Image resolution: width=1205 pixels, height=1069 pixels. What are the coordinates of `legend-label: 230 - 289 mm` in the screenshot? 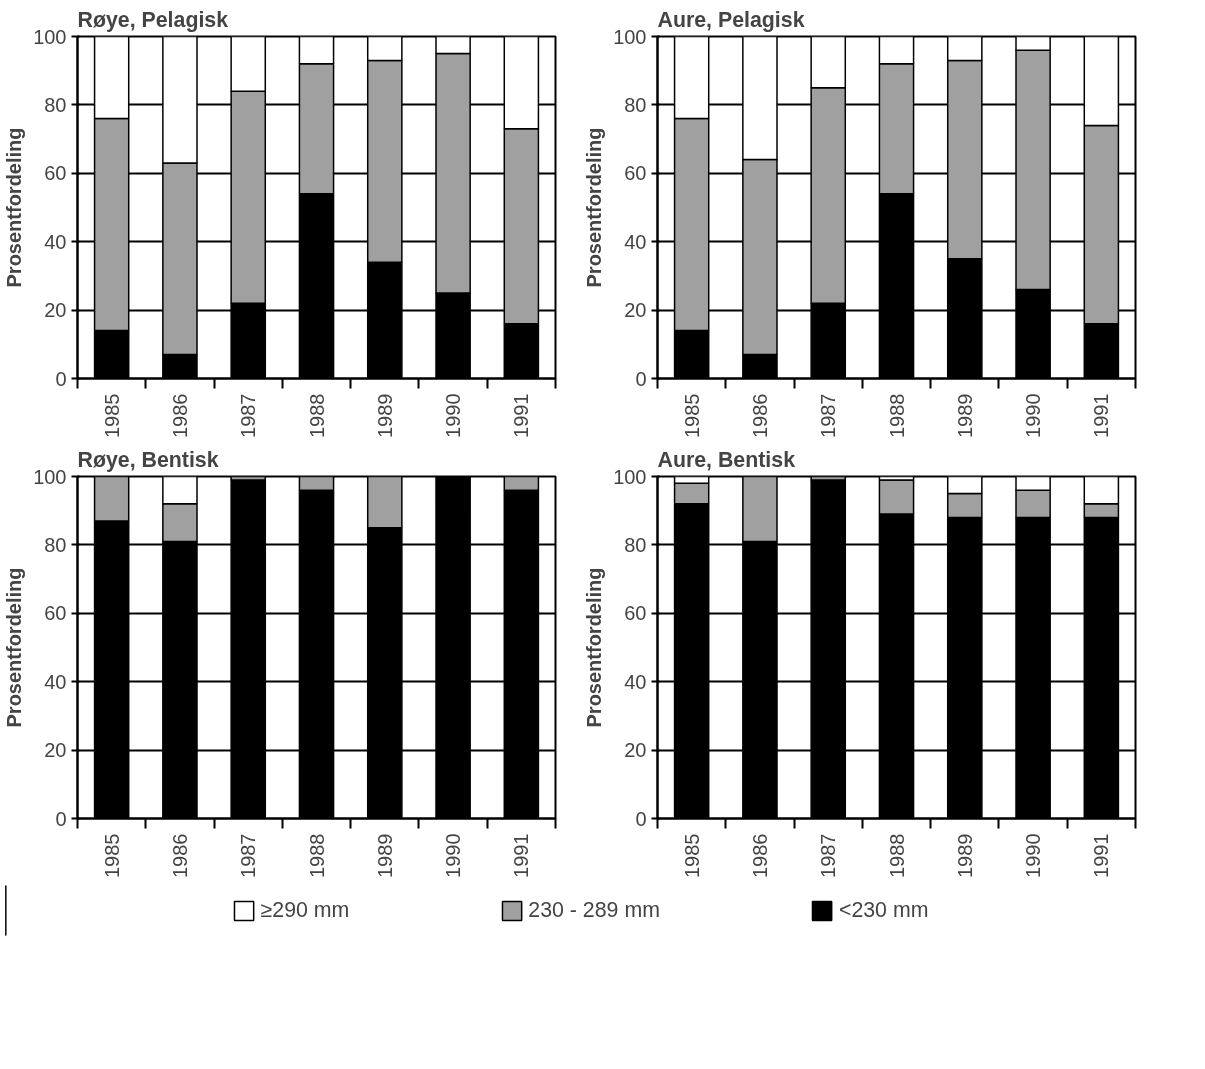 It's located at (594, 910).